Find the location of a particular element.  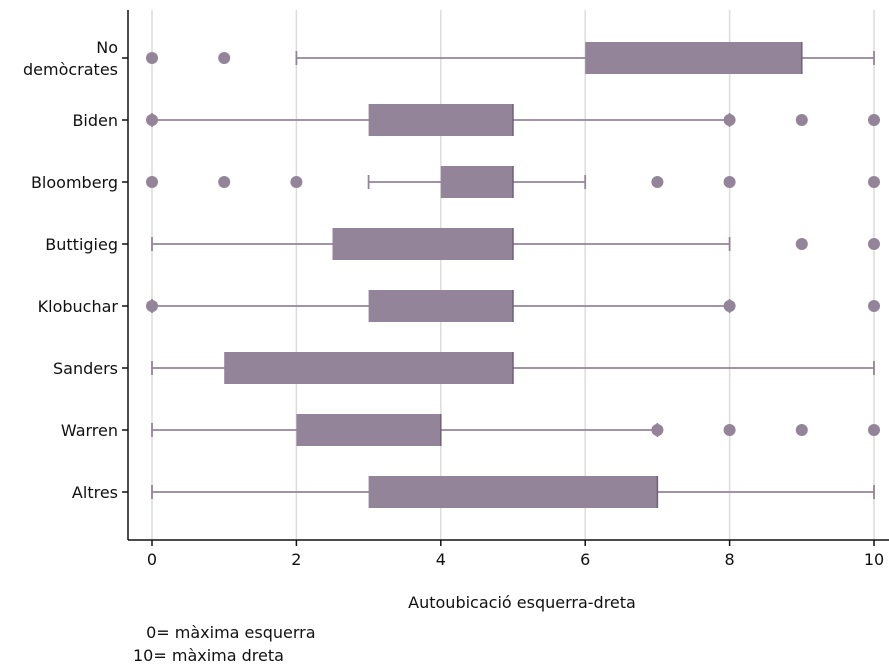

x-axis-label: Autoubicació esquerra-dreta is located at coordinates (522, 602).